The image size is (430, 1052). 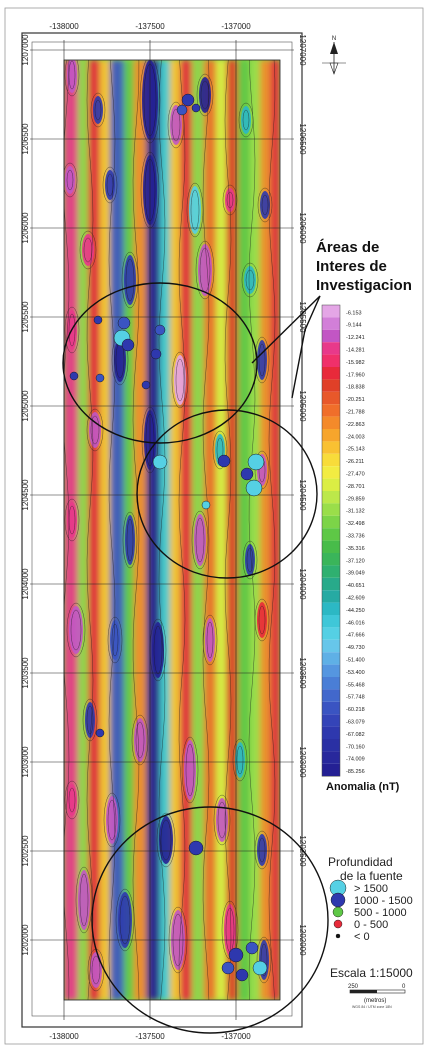 I want to click on scale-text: Escala 1:15000, so click(x=371, y=973).